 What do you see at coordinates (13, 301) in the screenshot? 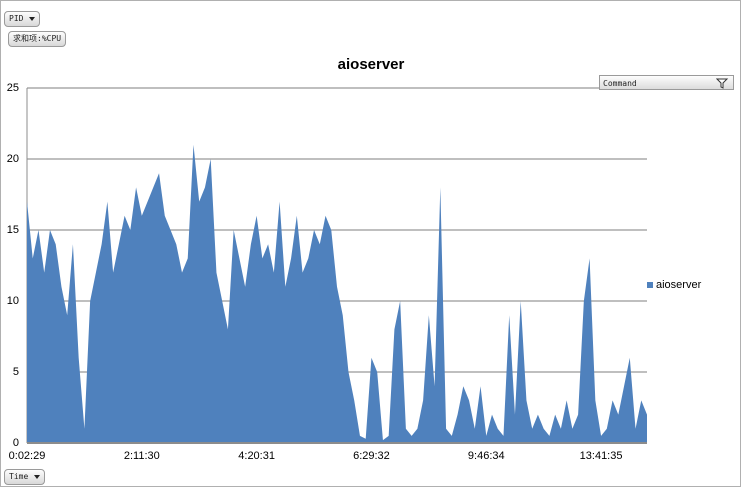
I see `y-tick-label: 10` at bounding box center [13, 301].